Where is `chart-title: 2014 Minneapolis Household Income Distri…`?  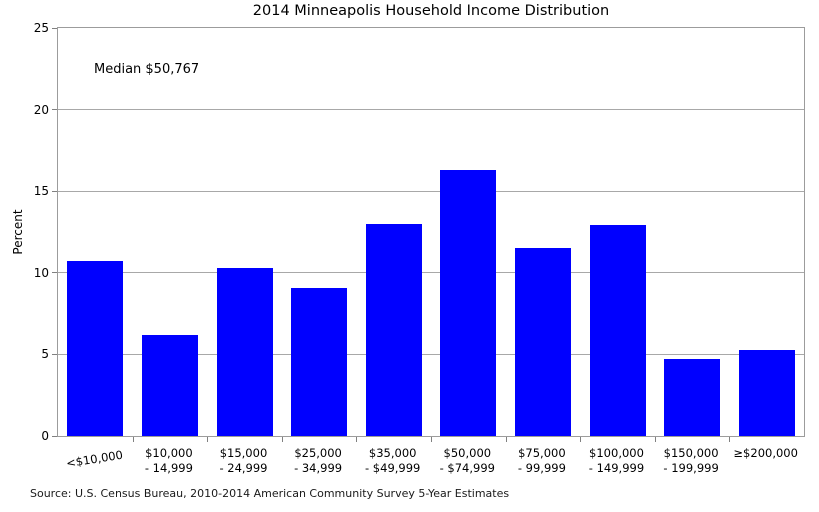 chart-title: 2014 Minneapolis Household Income Distri… is located at coordinates (431, 11).